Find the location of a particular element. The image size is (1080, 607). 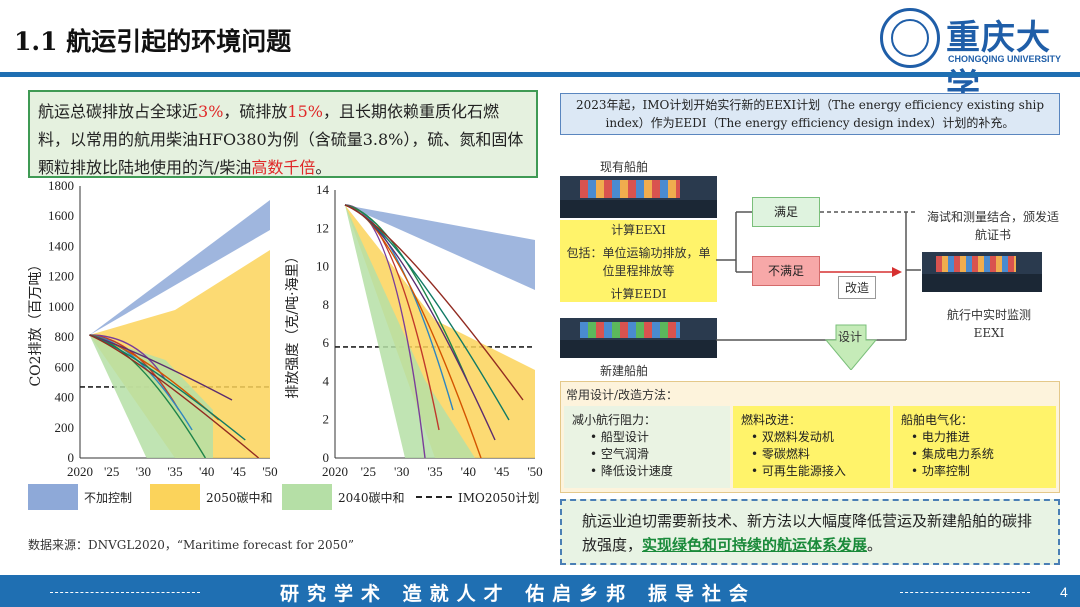

calc-eexi: 计算EEXI is located at coordinates (638, 230).